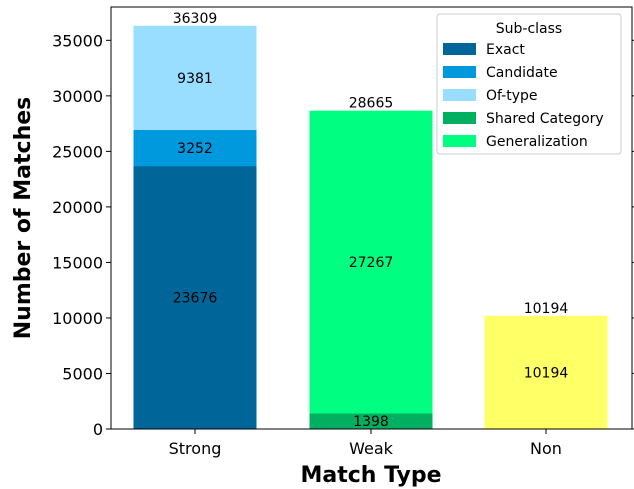 This screenshot has height=489, width=634. What do you see at coordinates (505, 50) in the screenshot?
I see `legend-label-exact: Exact` at bounding box center [505, 50].